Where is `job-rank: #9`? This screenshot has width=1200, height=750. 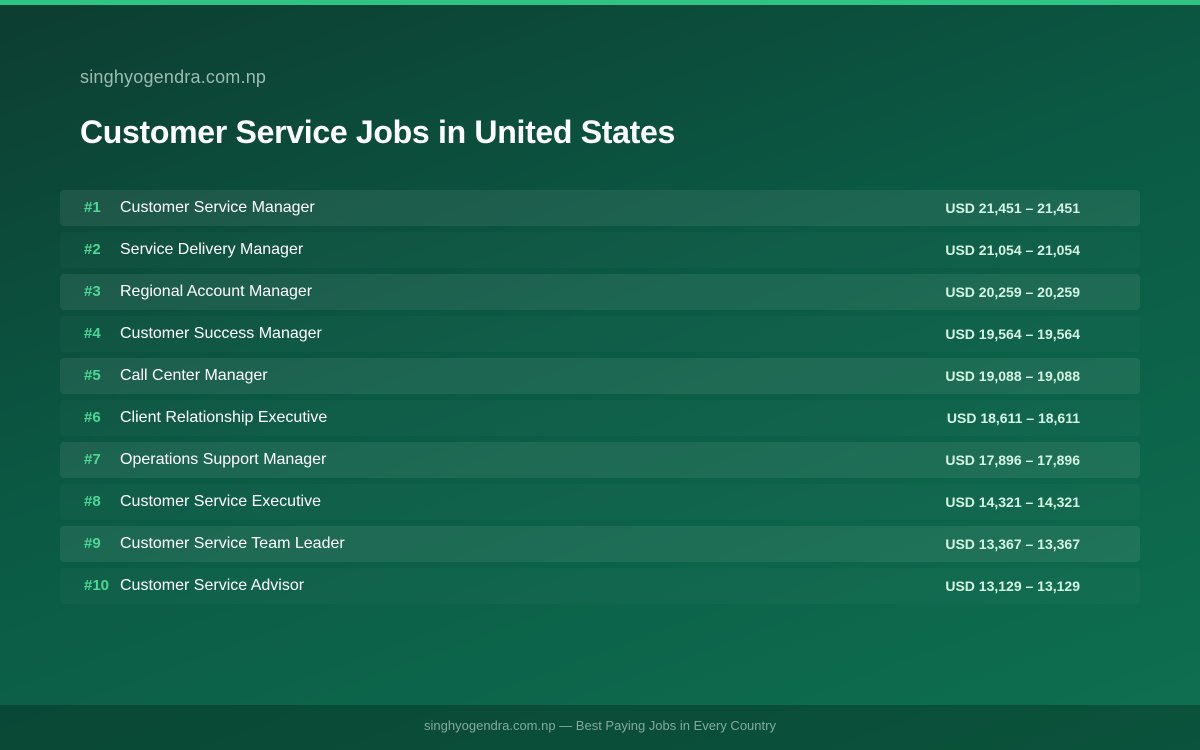
job-rank: #9 is located at coordinates (92, 543).